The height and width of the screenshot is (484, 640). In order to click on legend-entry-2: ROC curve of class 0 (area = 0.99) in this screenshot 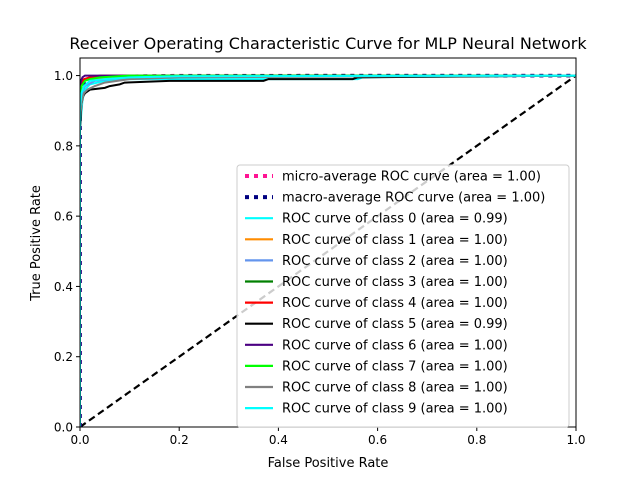, I will do `click(395, 219)`.